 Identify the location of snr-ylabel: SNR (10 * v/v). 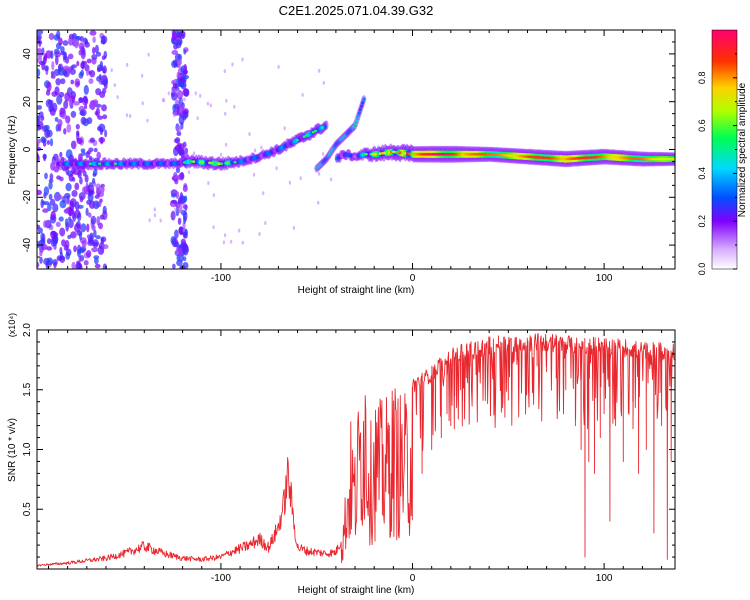
(12, 450).